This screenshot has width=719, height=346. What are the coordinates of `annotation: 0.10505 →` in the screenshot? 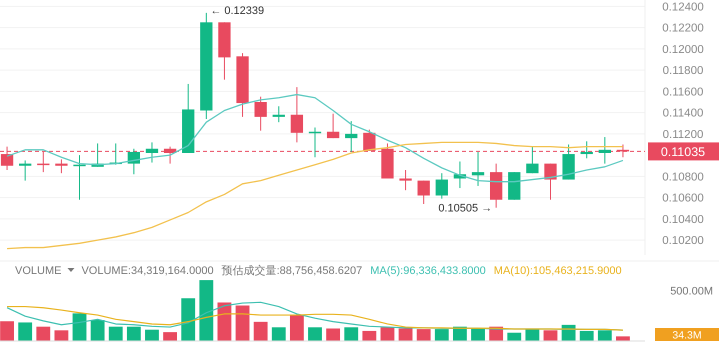 It's located at (465, 208).